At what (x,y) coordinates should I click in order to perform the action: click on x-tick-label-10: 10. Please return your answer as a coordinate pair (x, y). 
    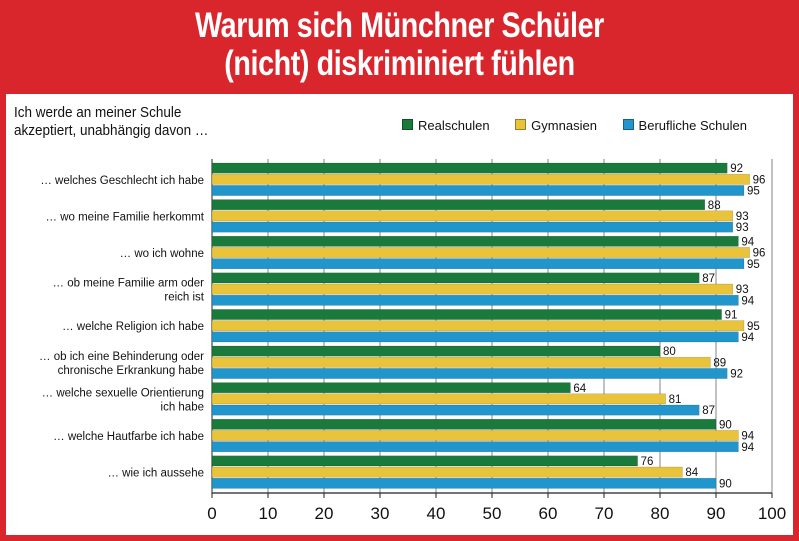
    Looking at the image, I should click on (268, 513).